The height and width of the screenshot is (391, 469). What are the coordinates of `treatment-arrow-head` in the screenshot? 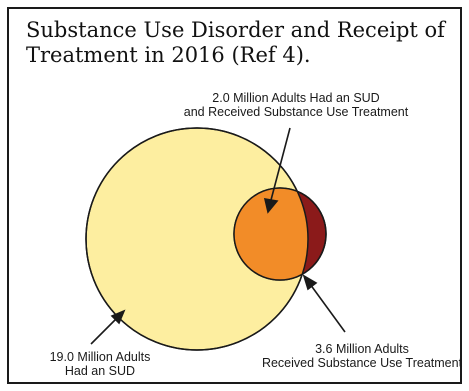 It's located at (310, 282).